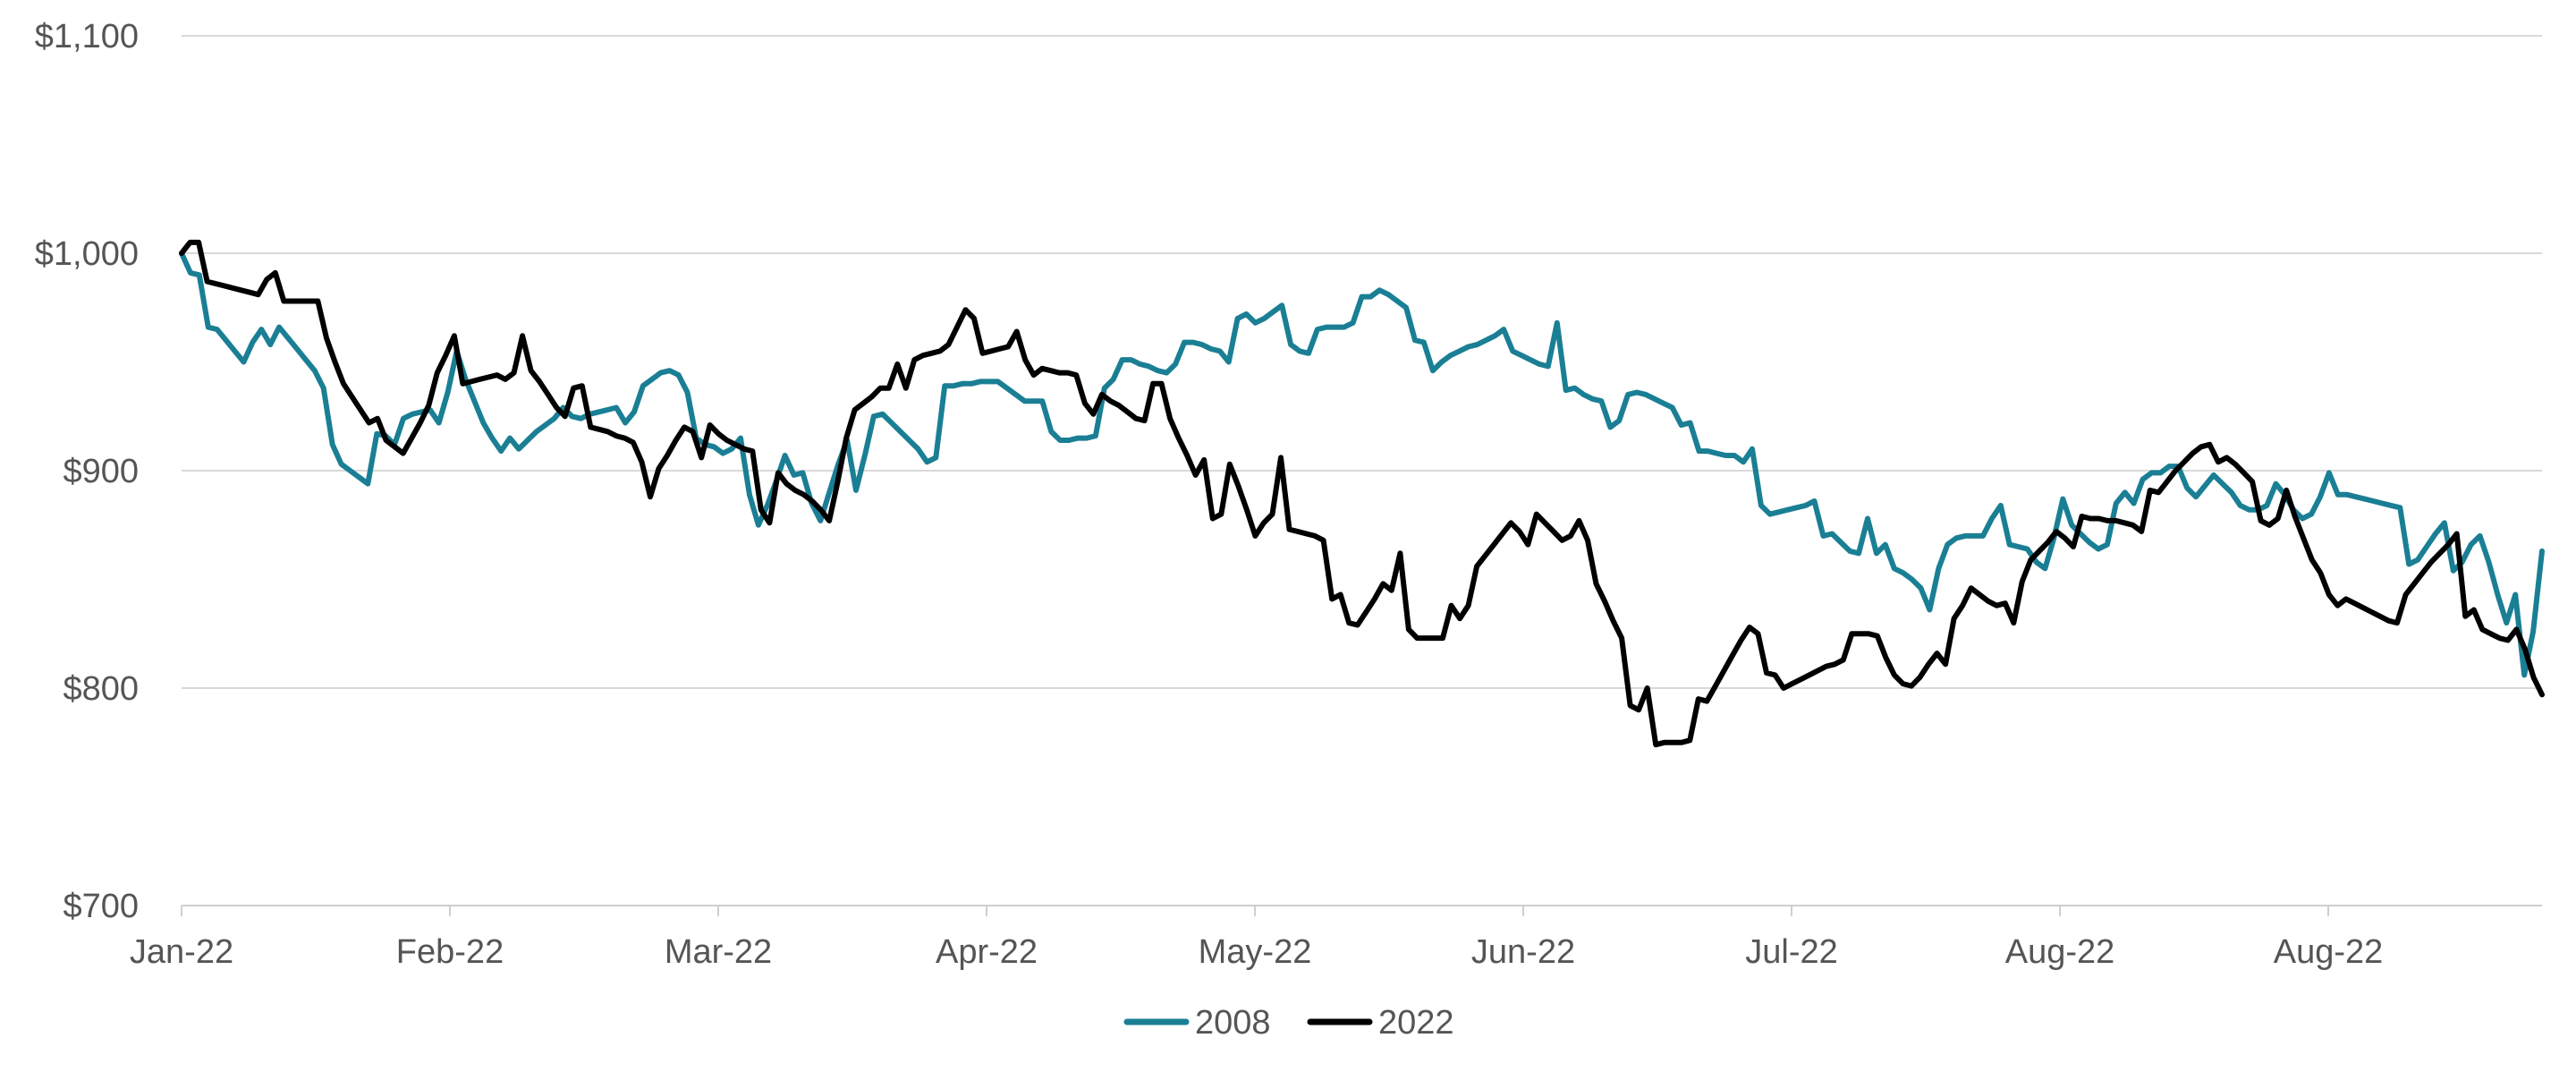  Describe the element at coordinates (1288, 1023) in the screenshot. I see `legend: 2008 2022` at that location.